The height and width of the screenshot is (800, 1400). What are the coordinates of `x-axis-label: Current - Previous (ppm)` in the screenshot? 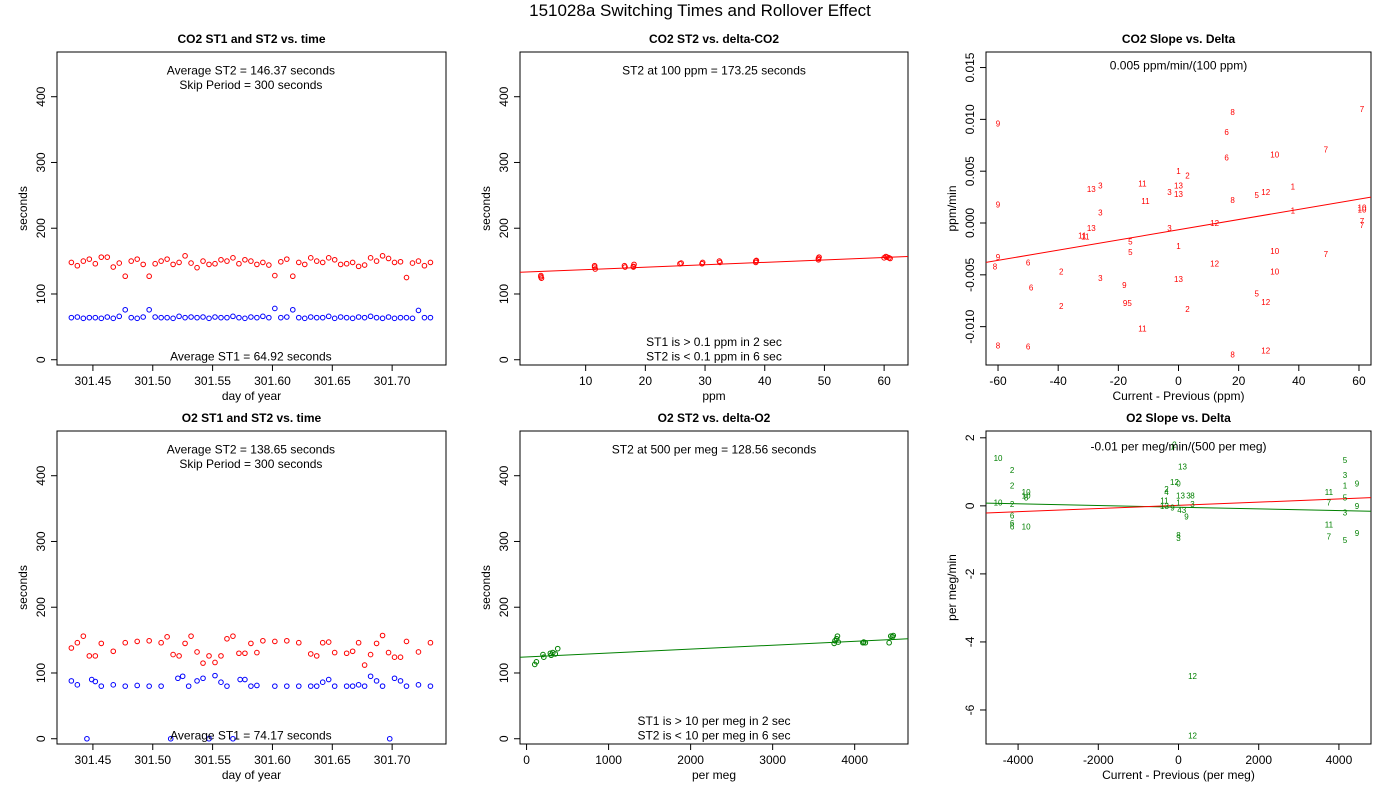 It's located at (1178, 396).